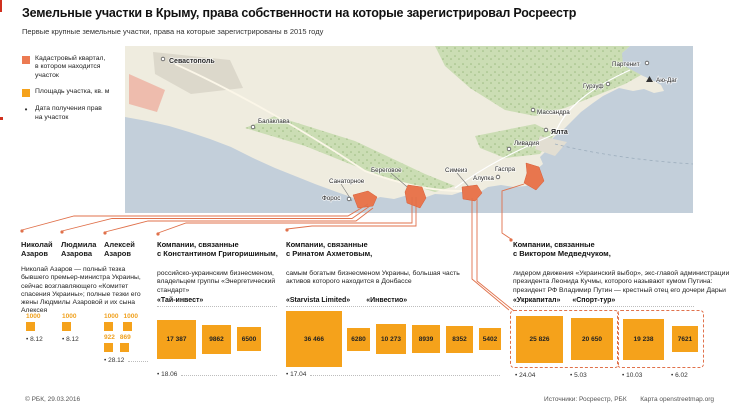 The height and width of the screenshot is (418, 740). I want to click on company-label: «Спорт-тур», so click(594, 300).